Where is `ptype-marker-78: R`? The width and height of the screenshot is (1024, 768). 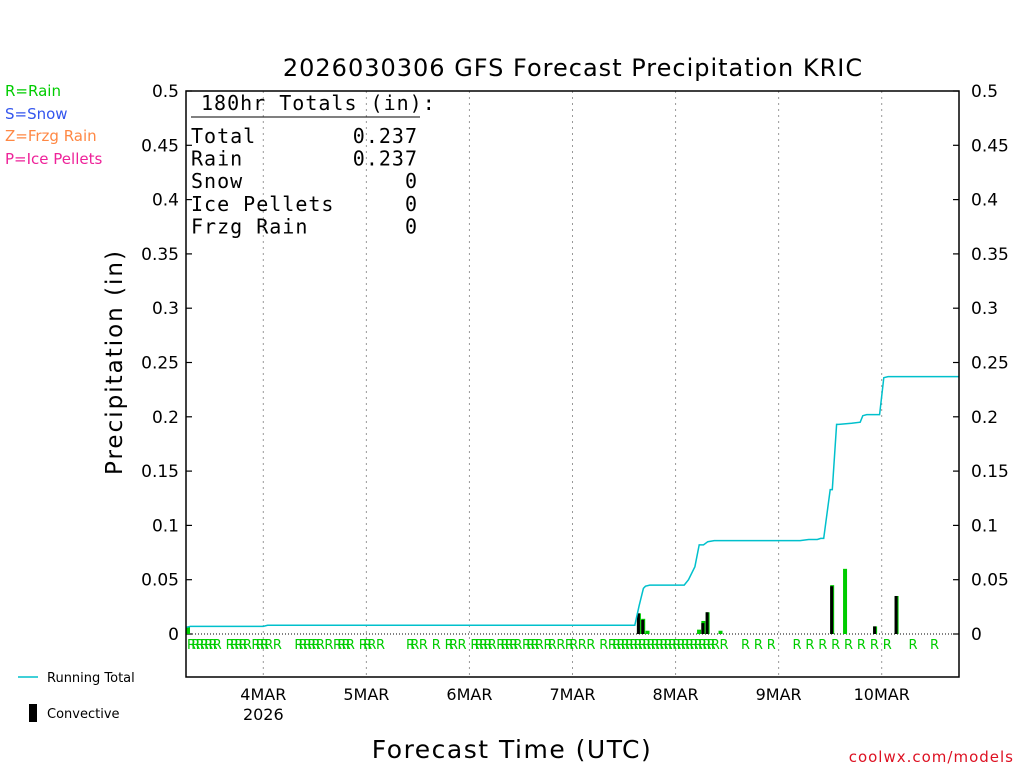
ptype-marker-78: R is located at coordinates (685, 645).